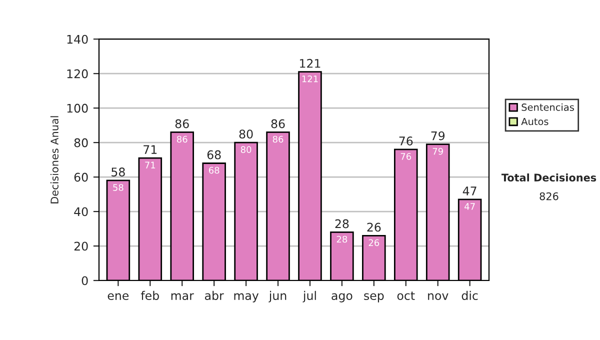  What do you see at coordinates (374, 227) in the screenshot?
I see `total-label: 26` at bounding box center [374, 227].